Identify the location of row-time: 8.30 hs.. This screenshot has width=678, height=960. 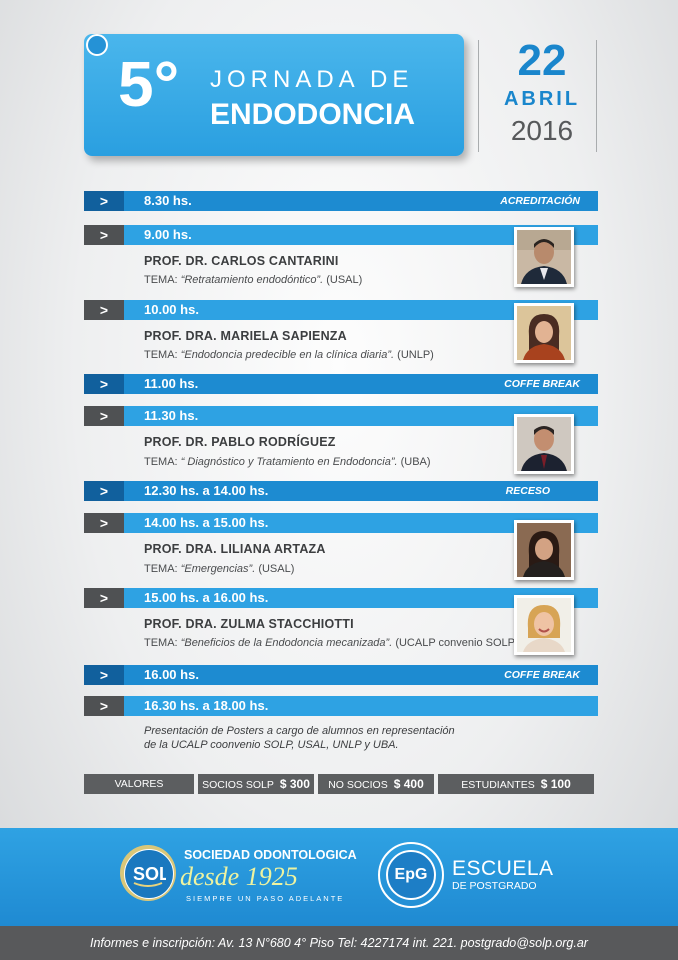
(168, 200).